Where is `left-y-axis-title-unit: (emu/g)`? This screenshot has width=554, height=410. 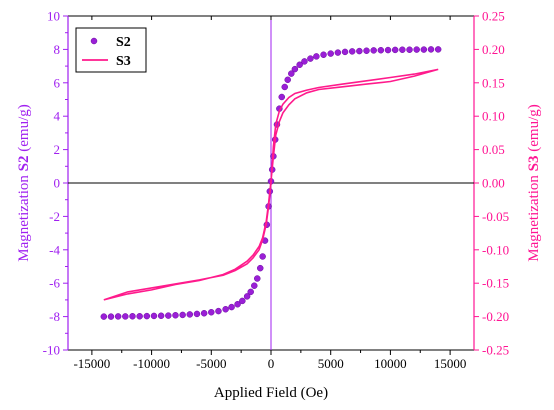 left-y-axis-title-unit: (emu/g) is located at coordinates (24, 129).